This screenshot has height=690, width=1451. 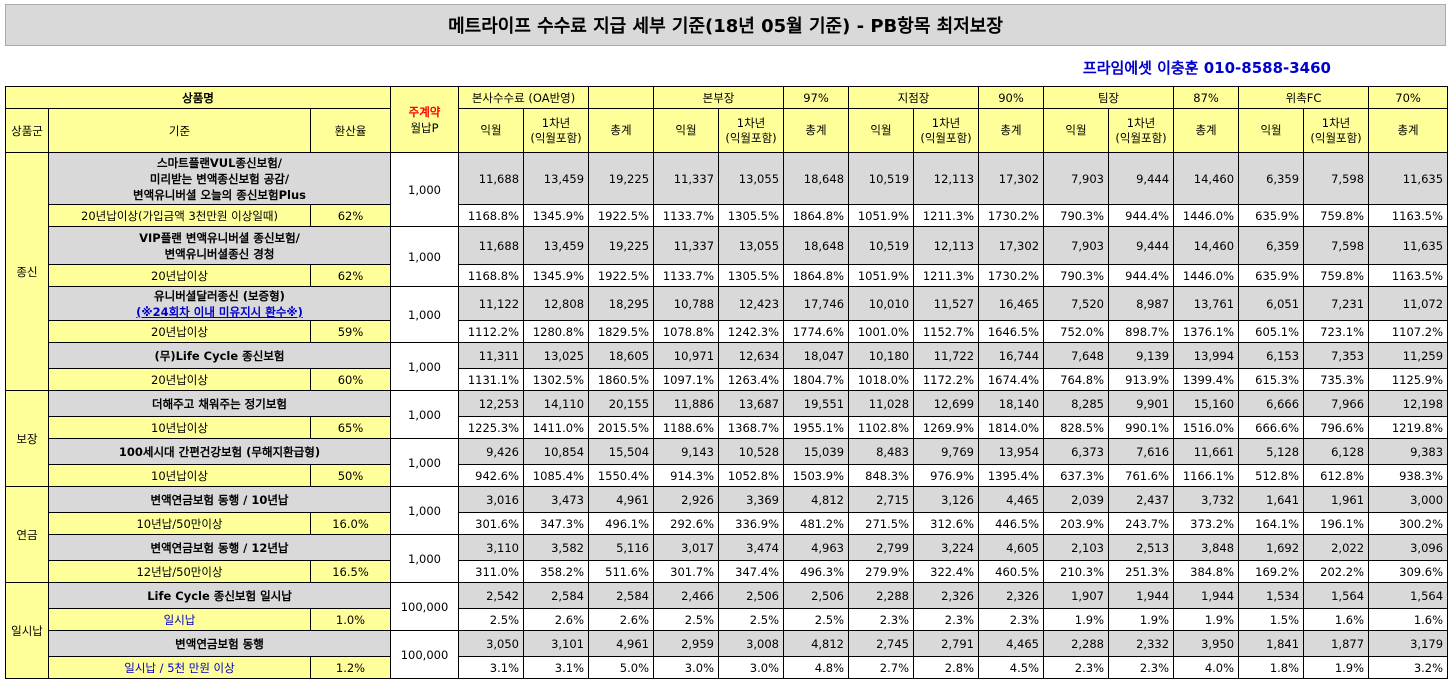 What do you see at coordinates (686, 275) in the screenshot?
I see `commission-pct: 1133.7%` at bounding box center [686, 275].